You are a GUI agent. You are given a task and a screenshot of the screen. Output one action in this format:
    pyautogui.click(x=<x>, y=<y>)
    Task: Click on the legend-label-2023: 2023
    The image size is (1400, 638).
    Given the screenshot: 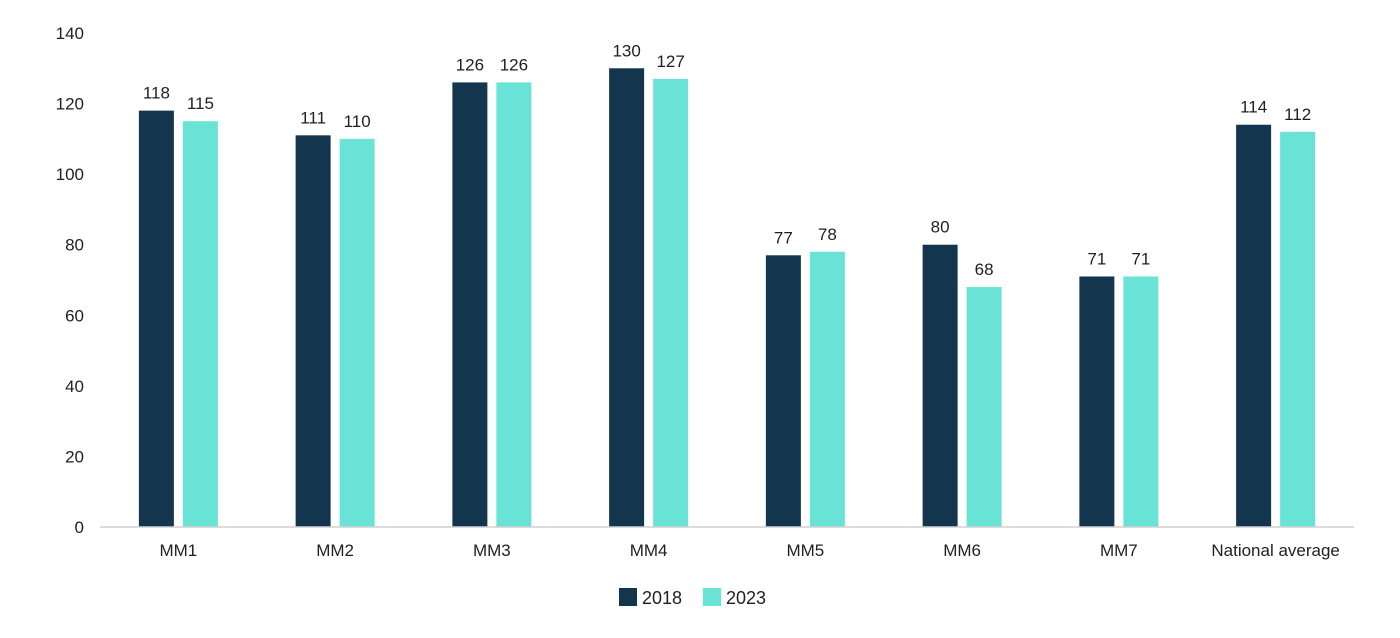 What is the action you would take?
    pyautogui.click(x=746, y=598)
    